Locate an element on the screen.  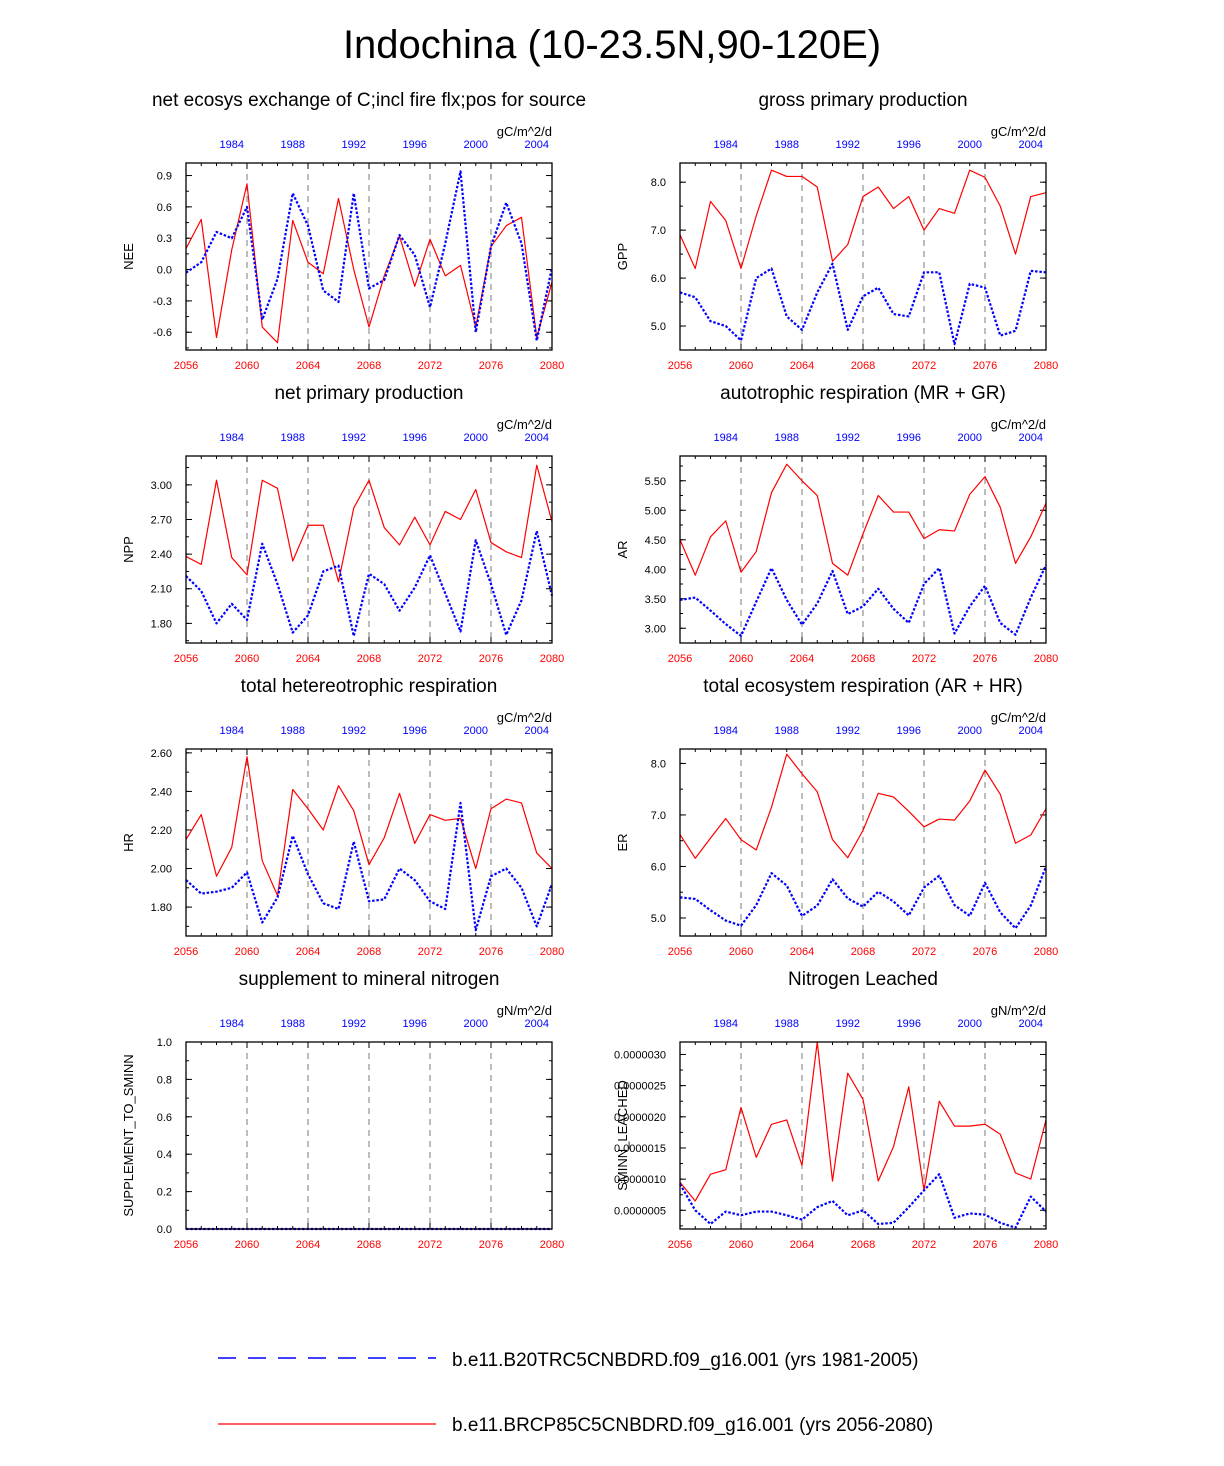
y-tick-label: 8.0 is located at coordinates (658, 183).